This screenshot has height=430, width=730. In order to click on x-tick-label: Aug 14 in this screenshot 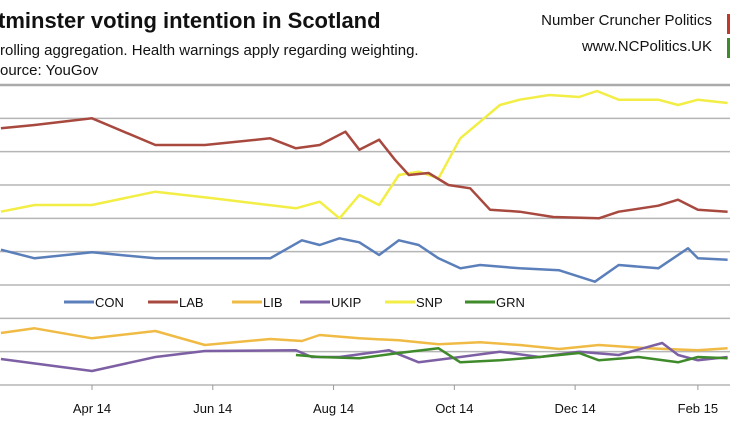, I will do `click(333, 408)`.